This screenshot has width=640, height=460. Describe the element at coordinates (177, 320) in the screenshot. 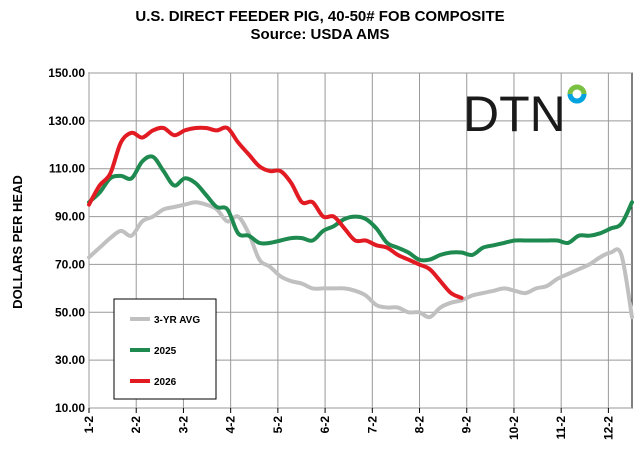

I see `legend-label: 3-YR AVG` at that location.